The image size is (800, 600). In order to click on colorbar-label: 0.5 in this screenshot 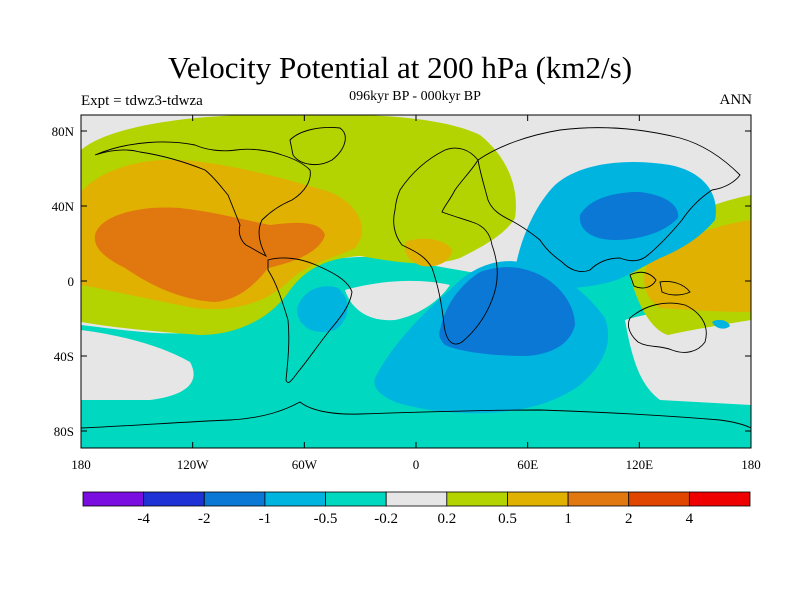, I will do `click(507, 519)`.